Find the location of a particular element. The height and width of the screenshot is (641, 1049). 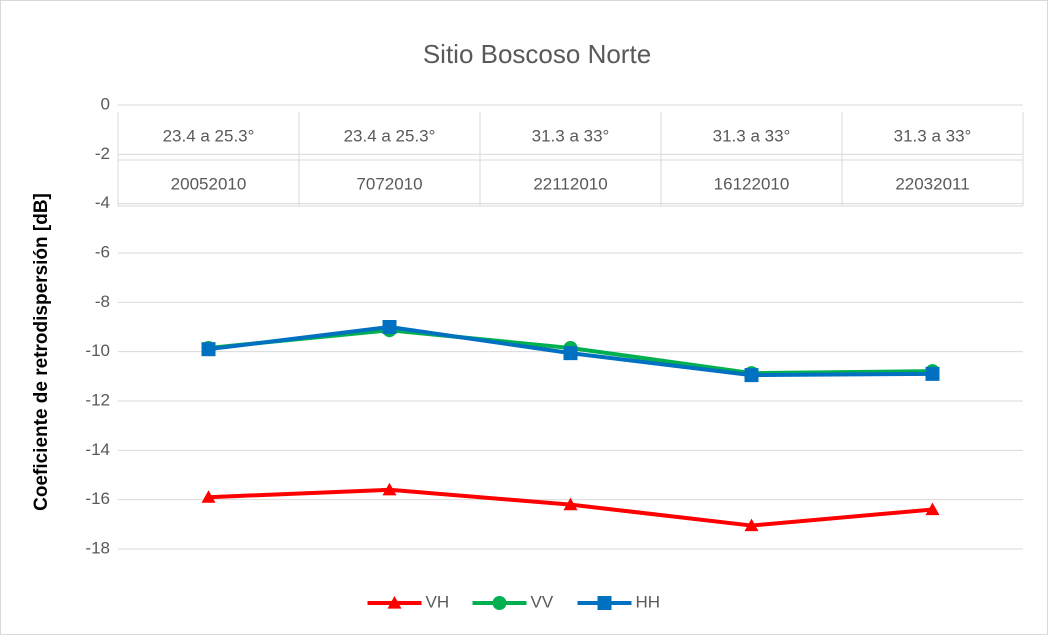

x-tick-label: 22112010 is located at coordinates (570, 183).